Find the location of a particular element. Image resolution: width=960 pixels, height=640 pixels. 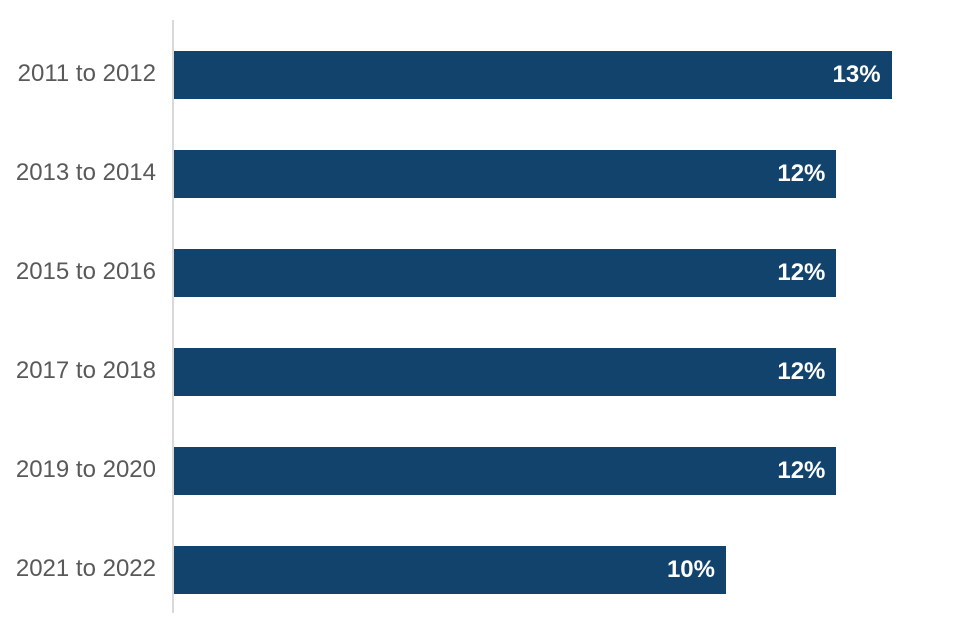

category-label: 2021 to 2022 is located at coordinates (85, 569).